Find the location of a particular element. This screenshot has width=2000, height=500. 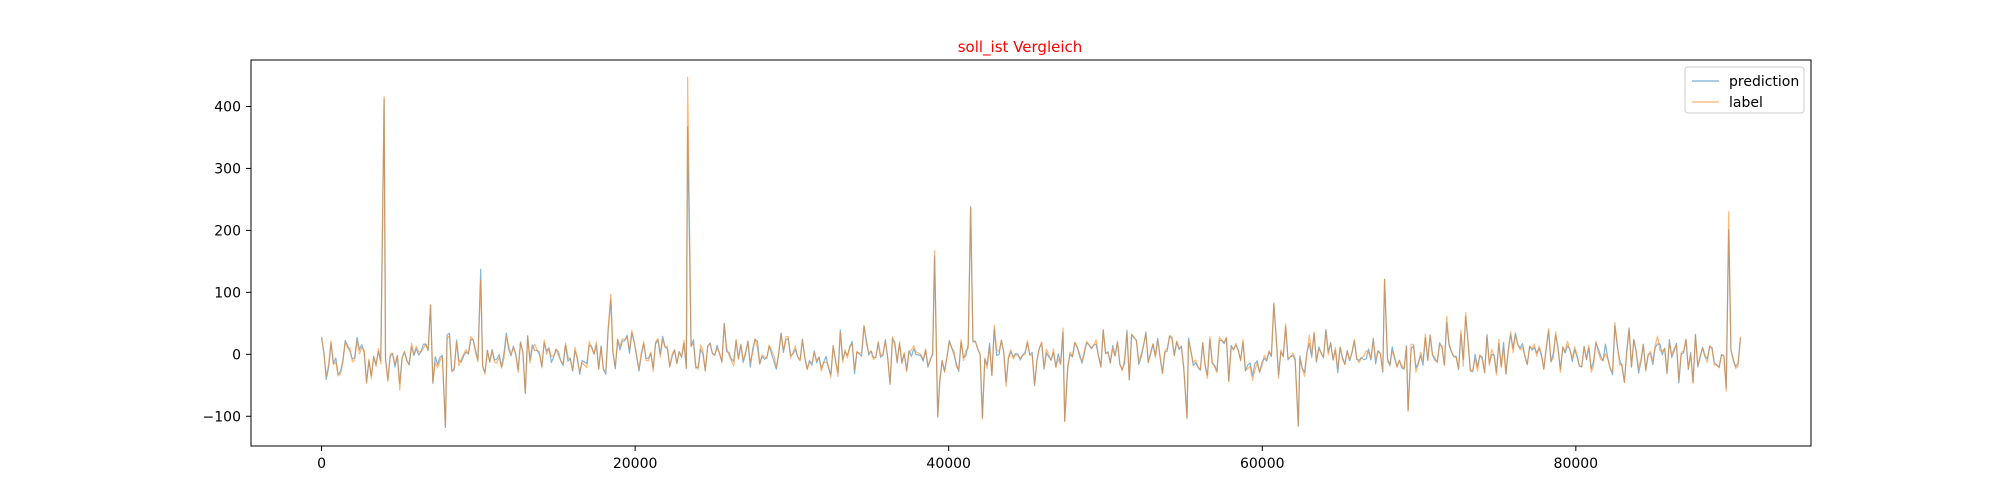

x-tick-label: 80000 is located at coordinates (1576, 464).